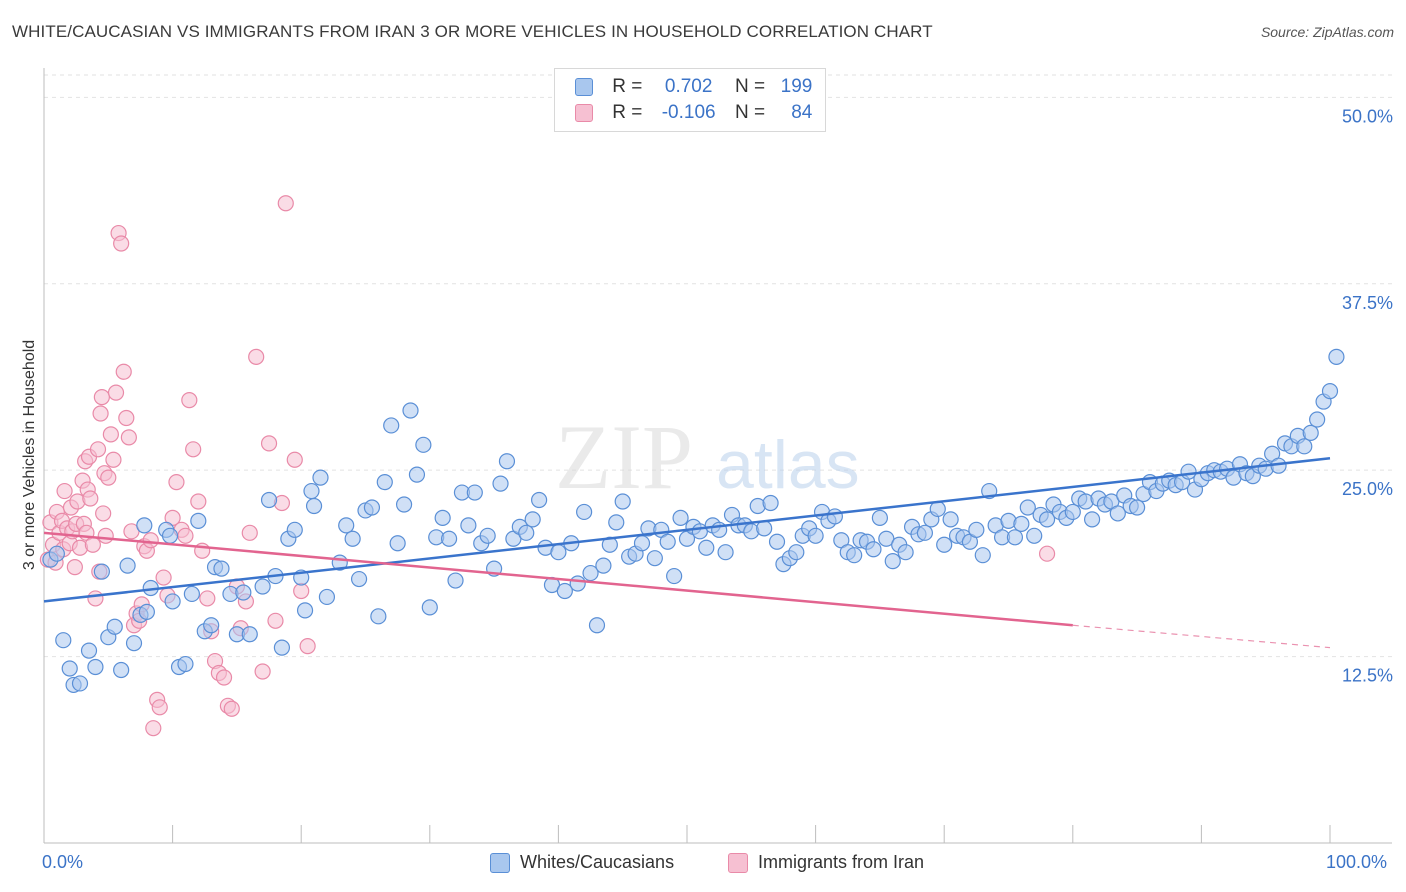 The height and width of the screenshot is (892, 1406). What do you see at coordinates (1367, 303) in the screenshot?
I see `y-tick-label: 37.5%` at bounding box center [1367, 303].